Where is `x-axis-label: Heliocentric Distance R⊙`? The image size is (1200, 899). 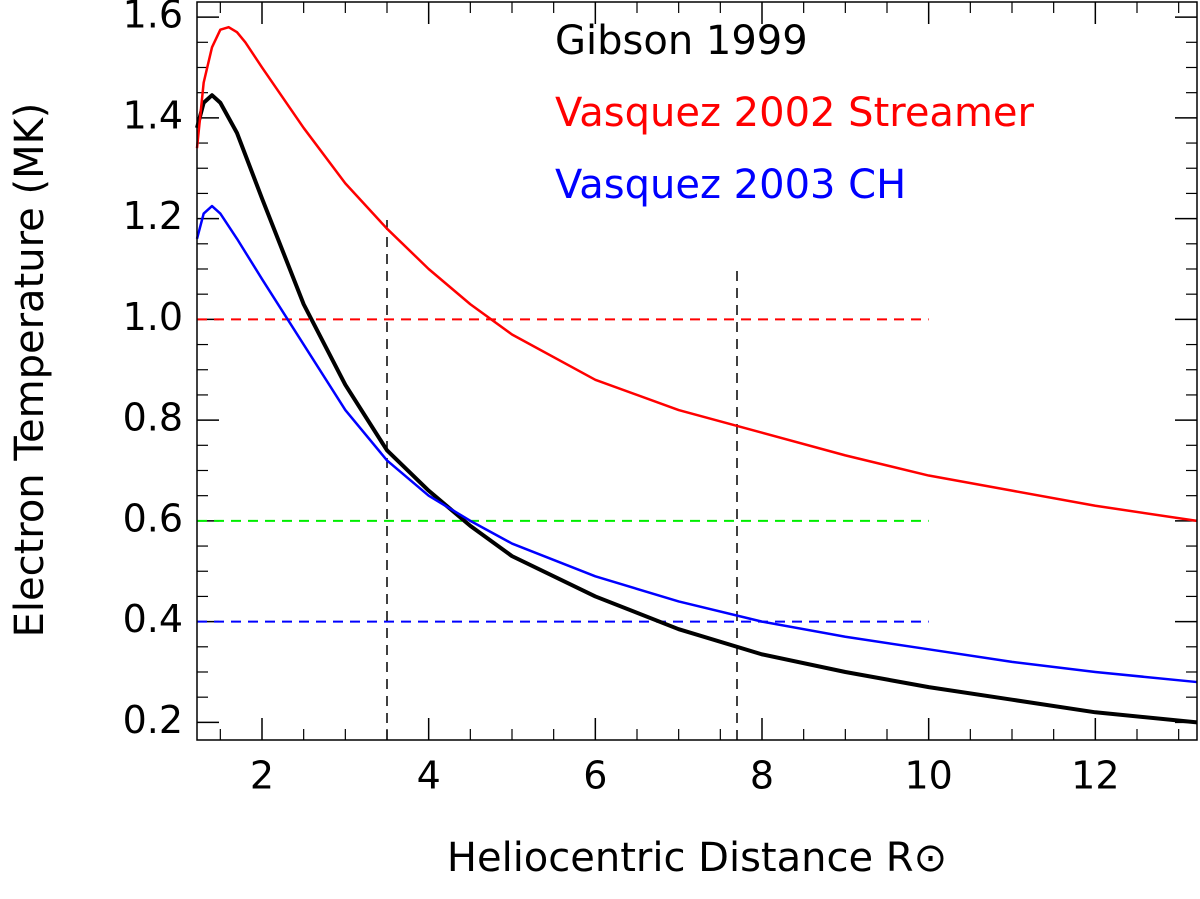 x-axis-label: Heliocentric Distance R⊙ is located at coordinates (697, 858).